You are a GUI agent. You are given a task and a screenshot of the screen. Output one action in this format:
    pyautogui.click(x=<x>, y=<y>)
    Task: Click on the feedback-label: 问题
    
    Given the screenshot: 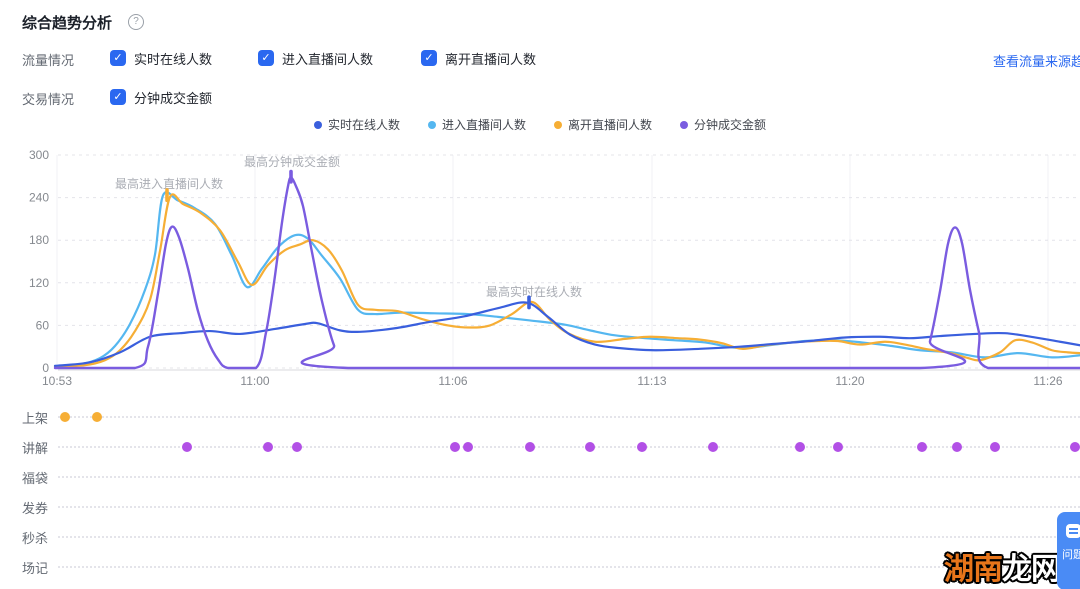 What is the action you would take?
    pyautogui.click(x=1071, y=555)
    